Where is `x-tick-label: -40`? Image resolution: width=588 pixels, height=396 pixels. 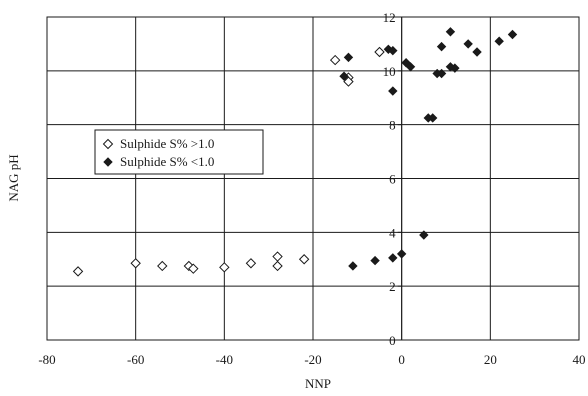
x-tick-label: -40 is located at coordinates (224, 359).